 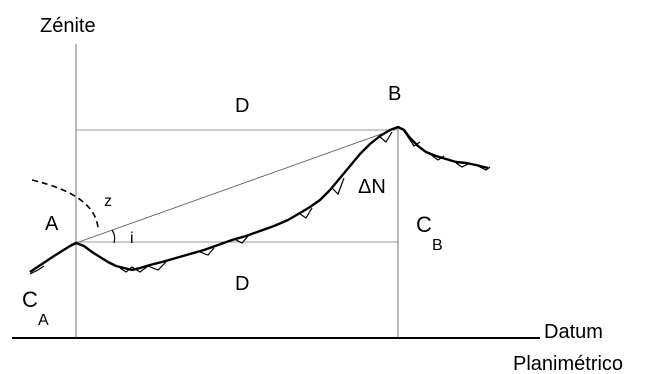 I want to click on zenith-angle-arc, so click(x=65, y=204).